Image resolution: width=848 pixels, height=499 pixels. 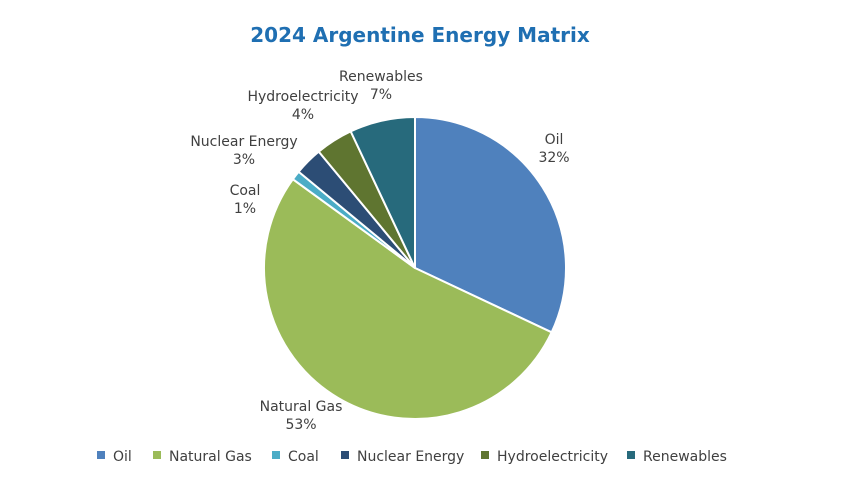 I want to click on legend-label: Renewables, so click(x=685, y=457).